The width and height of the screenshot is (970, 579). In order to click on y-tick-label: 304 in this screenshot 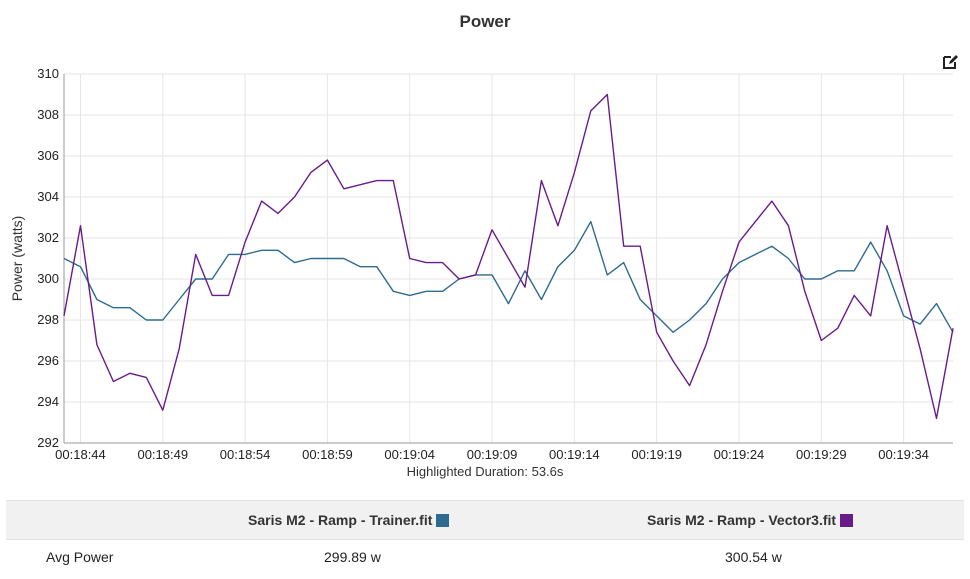, I will do `click(48, 196)`.